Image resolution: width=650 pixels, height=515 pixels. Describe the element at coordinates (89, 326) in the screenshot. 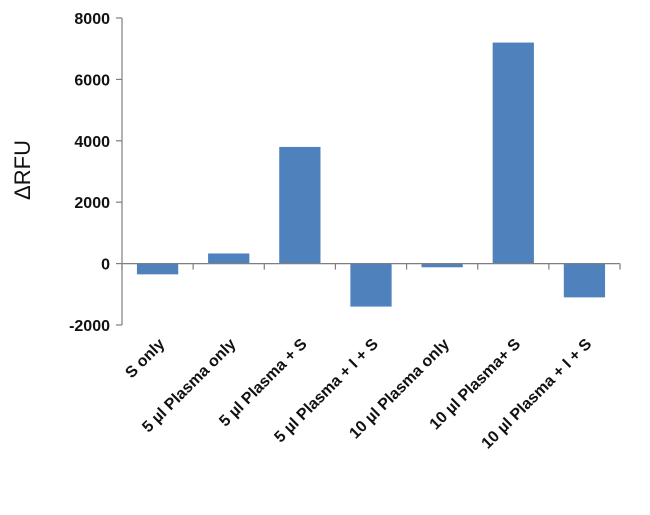

I see `y-tick-label: -2000` at that location.